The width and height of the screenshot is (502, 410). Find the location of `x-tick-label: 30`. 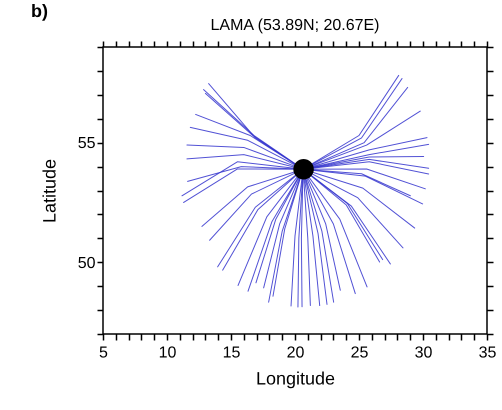

x-tick-label: 30 is located at coordinates (423, 353).